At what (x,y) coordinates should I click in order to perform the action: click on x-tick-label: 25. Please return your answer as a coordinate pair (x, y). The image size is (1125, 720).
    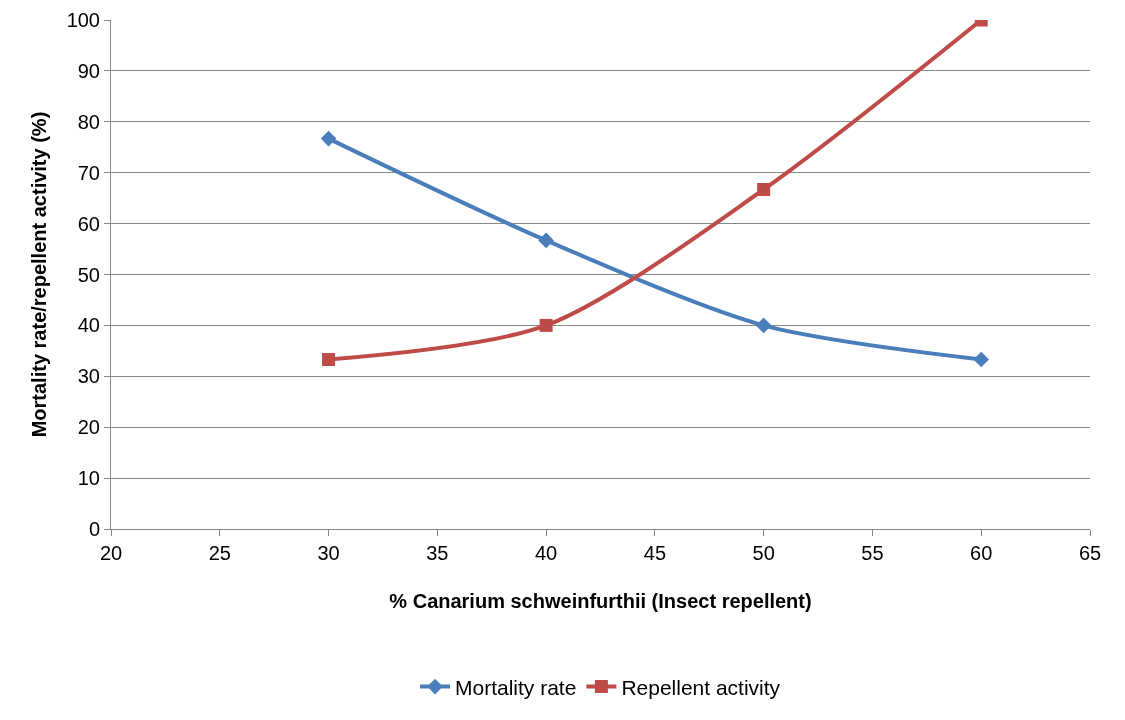
    Looking at the image, I should click on (219, 553).